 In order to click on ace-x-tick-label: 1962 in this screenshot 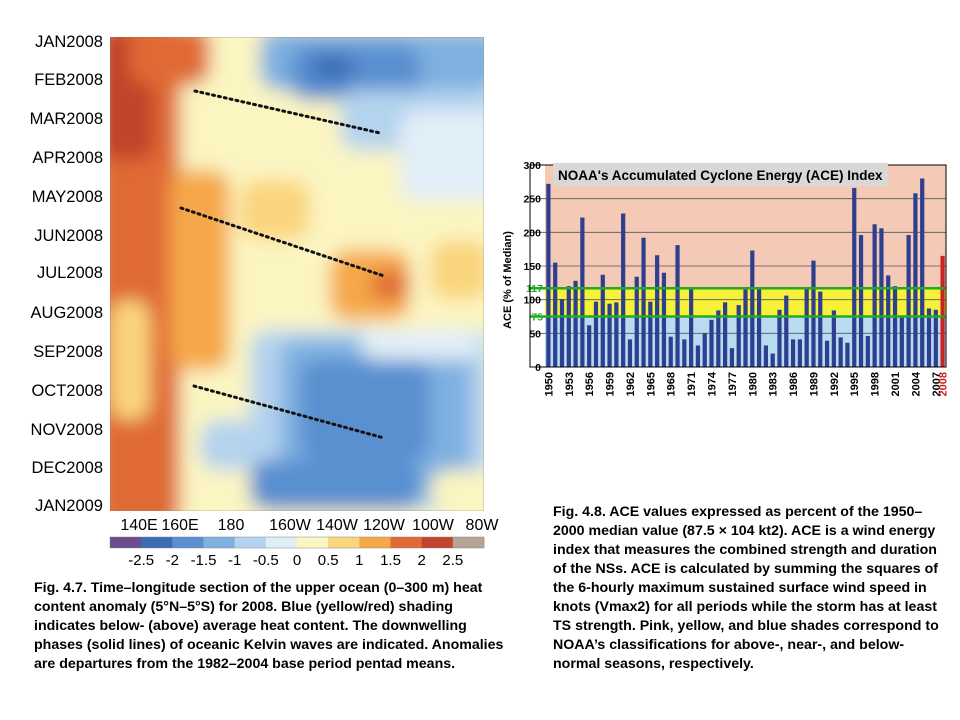, I will do `click(631, 384)`.